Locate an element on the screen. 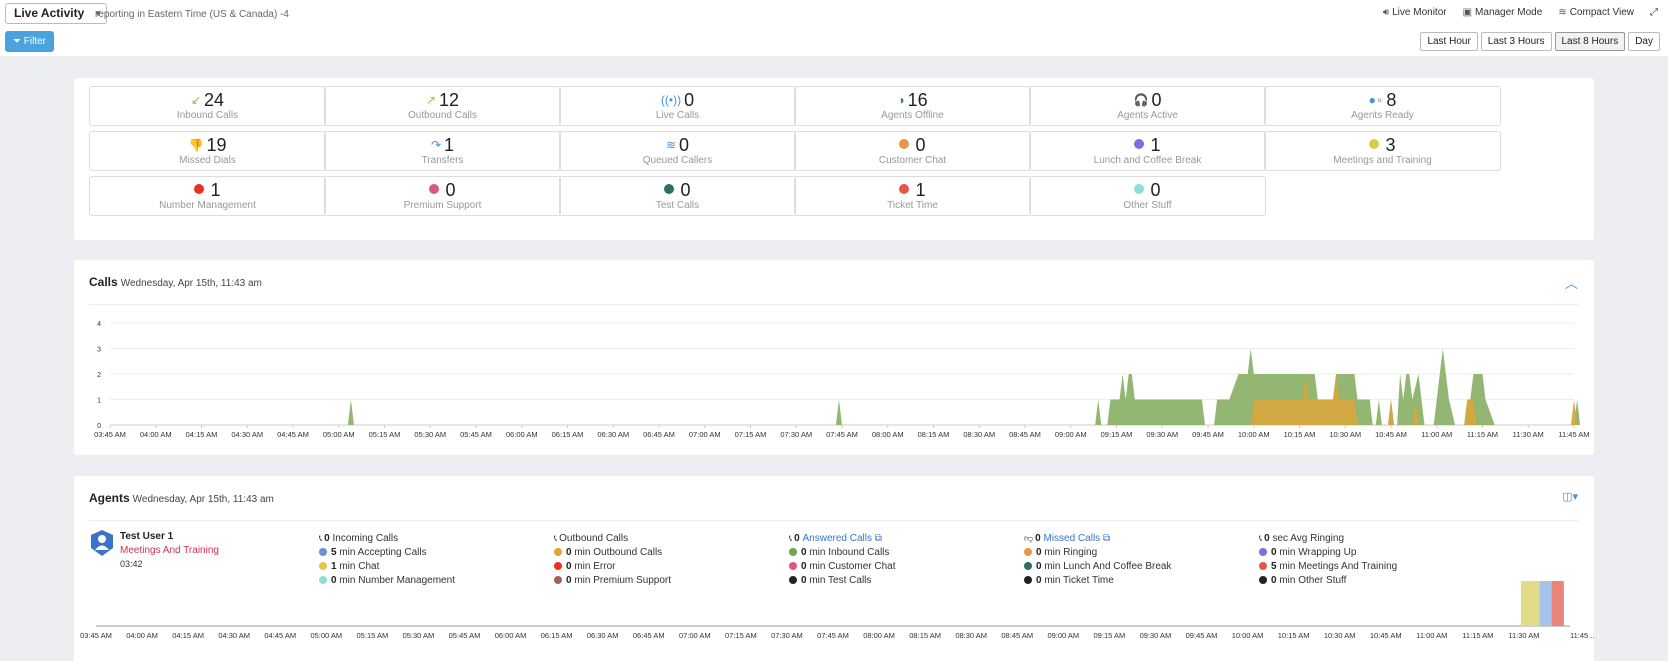  metric-label: min Customer Chat is located at coordinates (852, 566).